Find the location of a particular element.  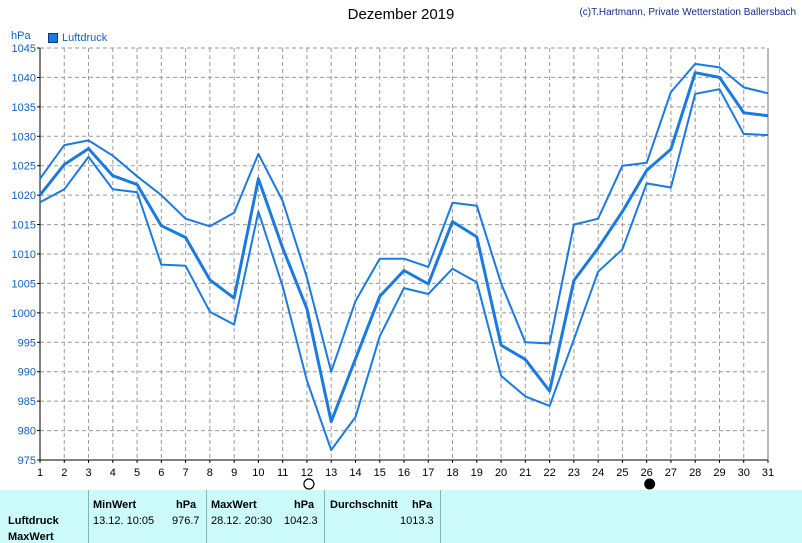

y-tick-label: 990 is located at coordinates (27, 373).